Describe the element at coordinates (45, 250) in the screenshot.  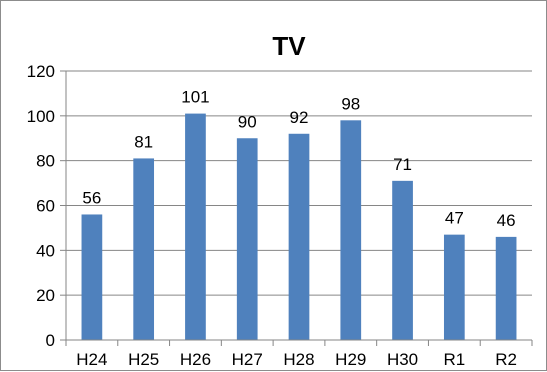
I see `y-tick-label: 40` at that location.